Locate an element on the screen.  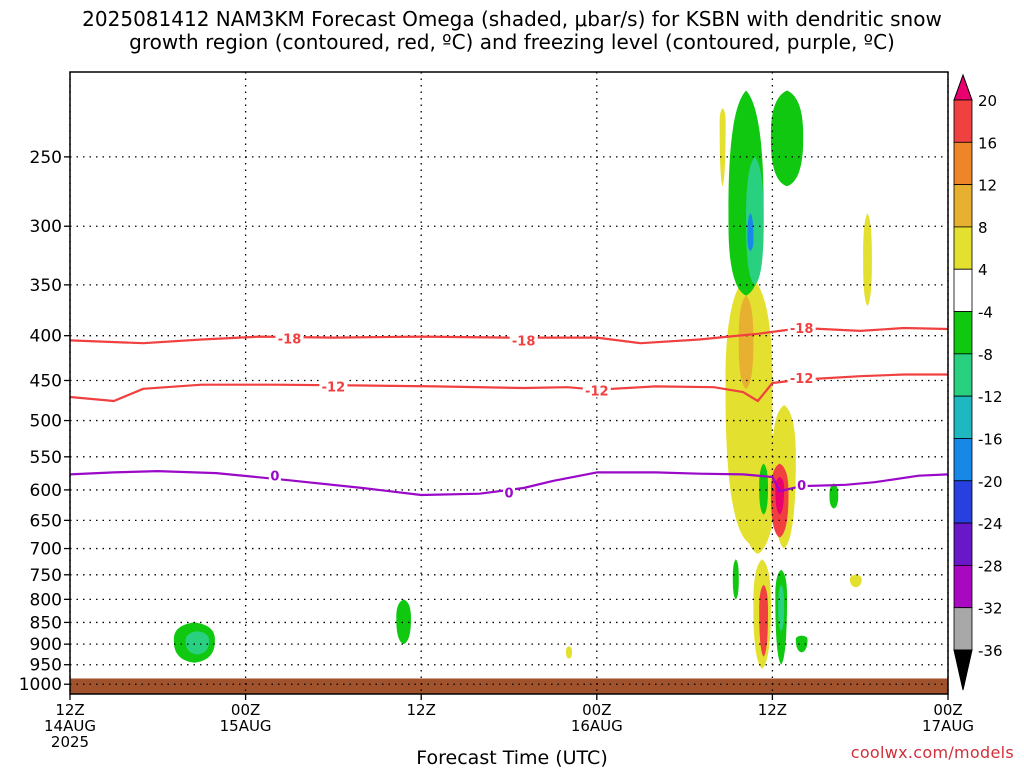
colorbar-top-arrow is located at coordinates (963, 87).